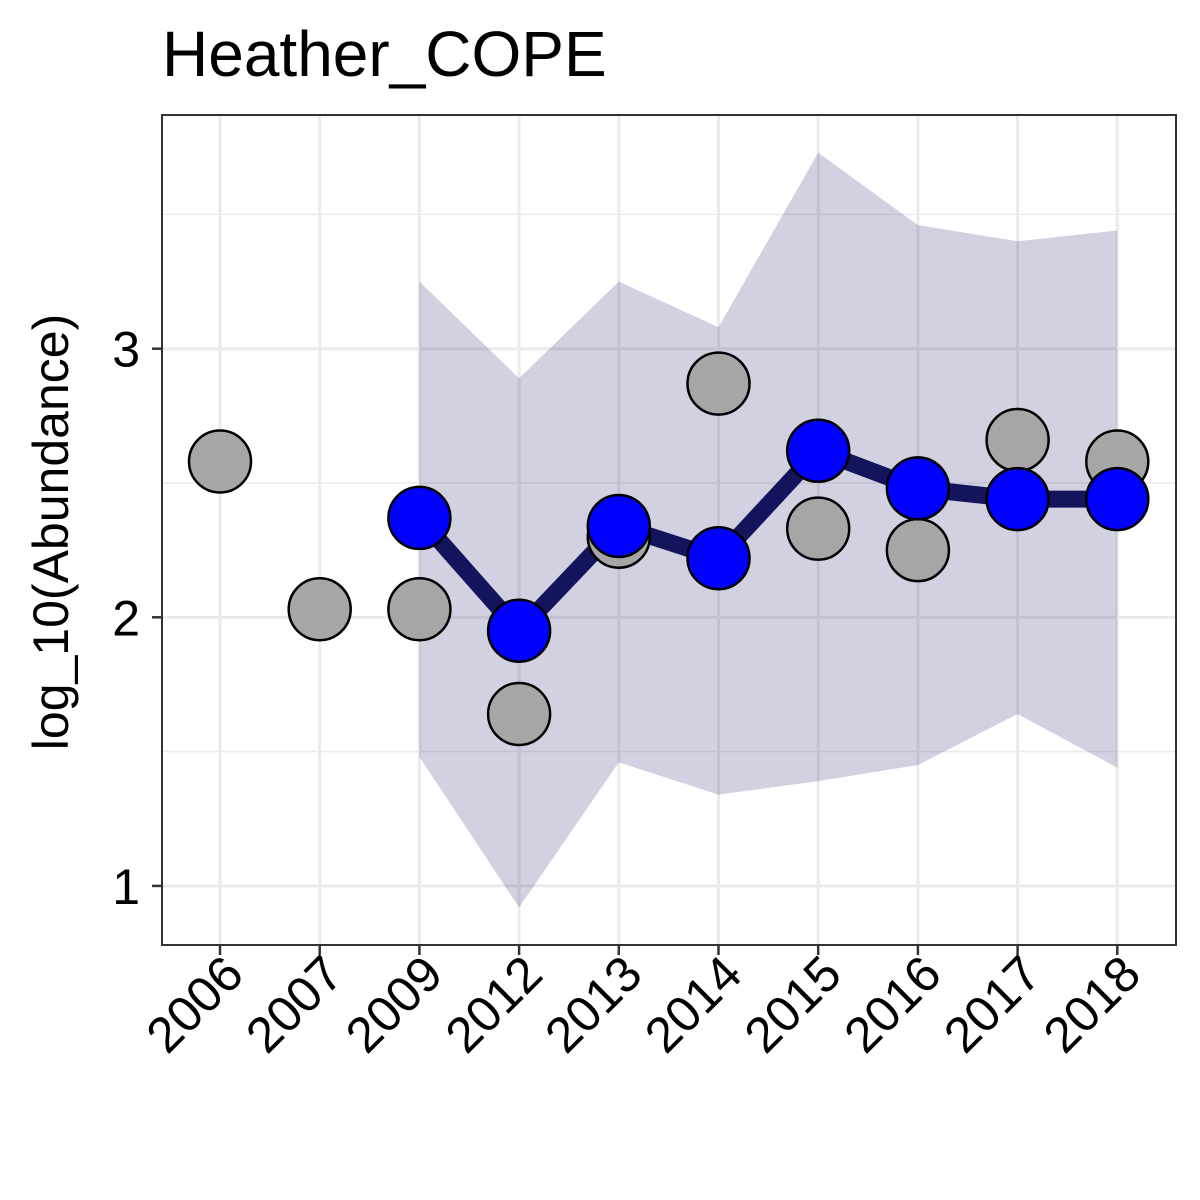  I want to click on y-tick-label: 2, so click(126, 618).